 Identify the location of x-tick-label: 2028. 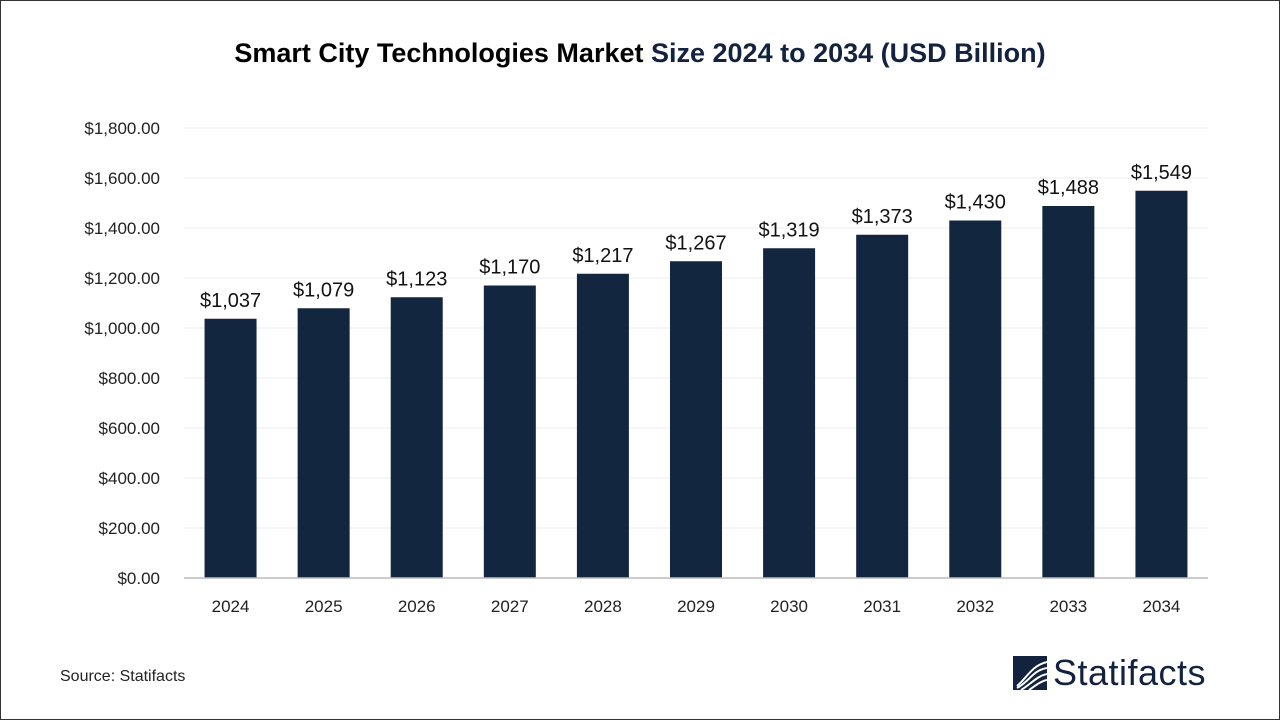
(603, 606).